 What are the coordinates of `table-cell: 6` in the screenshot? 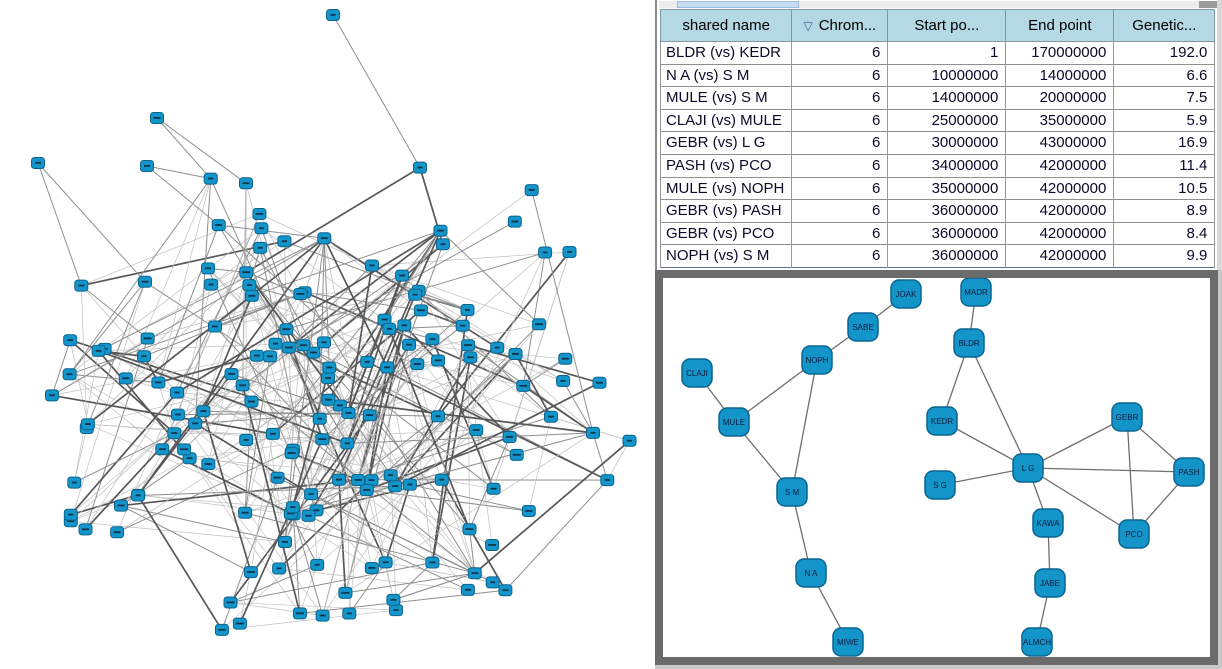 It's located at (840, 53).